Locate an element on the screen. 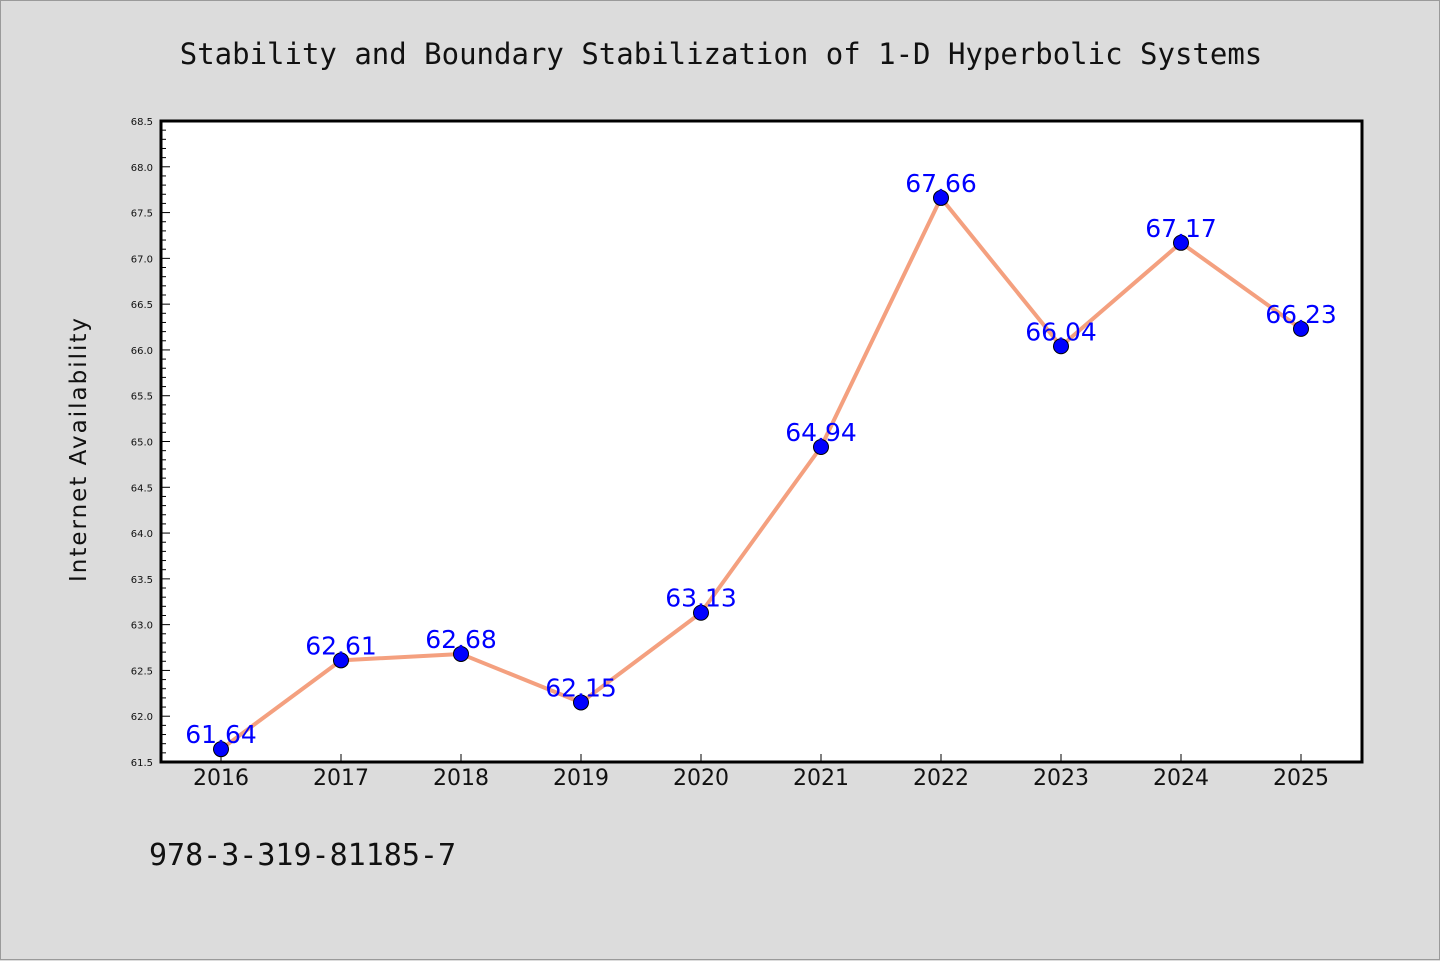  data-label: 62.61 is located at coordinates (341, 645).